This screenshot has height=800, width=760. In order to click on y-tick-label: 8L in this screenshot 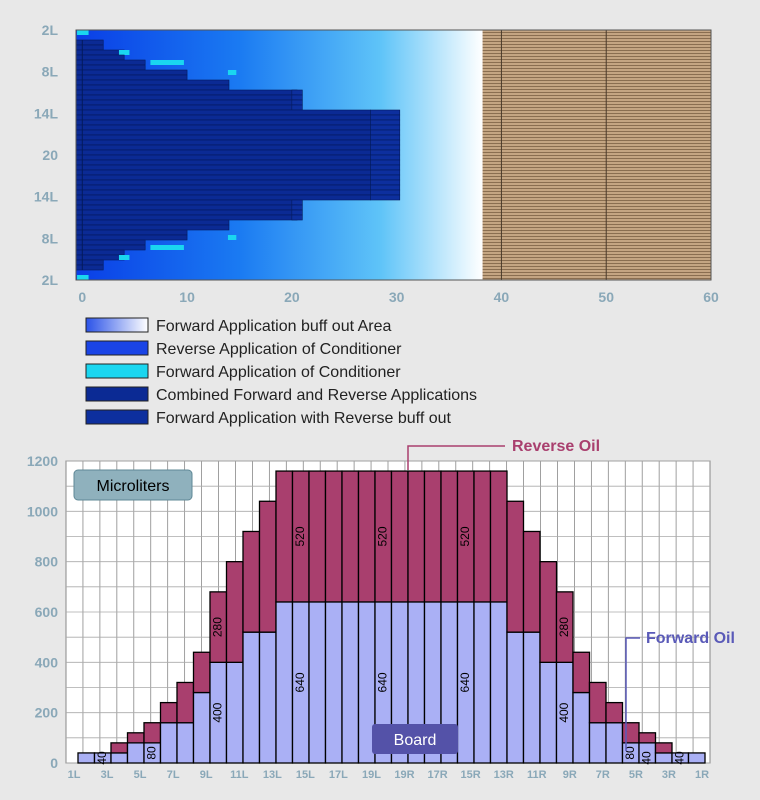, I will do `click(50, 238)`.